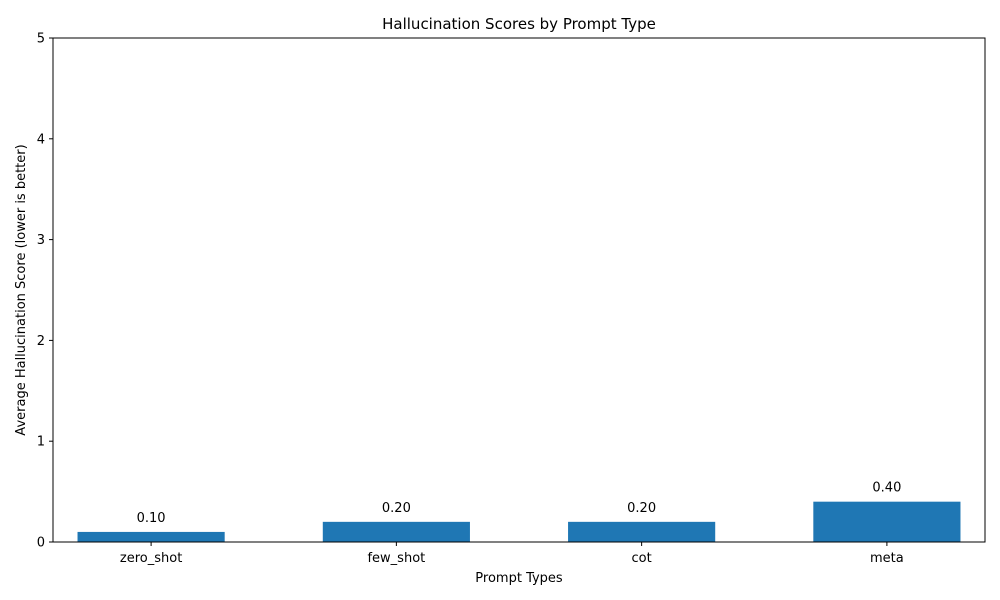 The height and width of the screenshot is (600, 1000). I want to click on x-tick-label: zero_shot, so click(151, 558).